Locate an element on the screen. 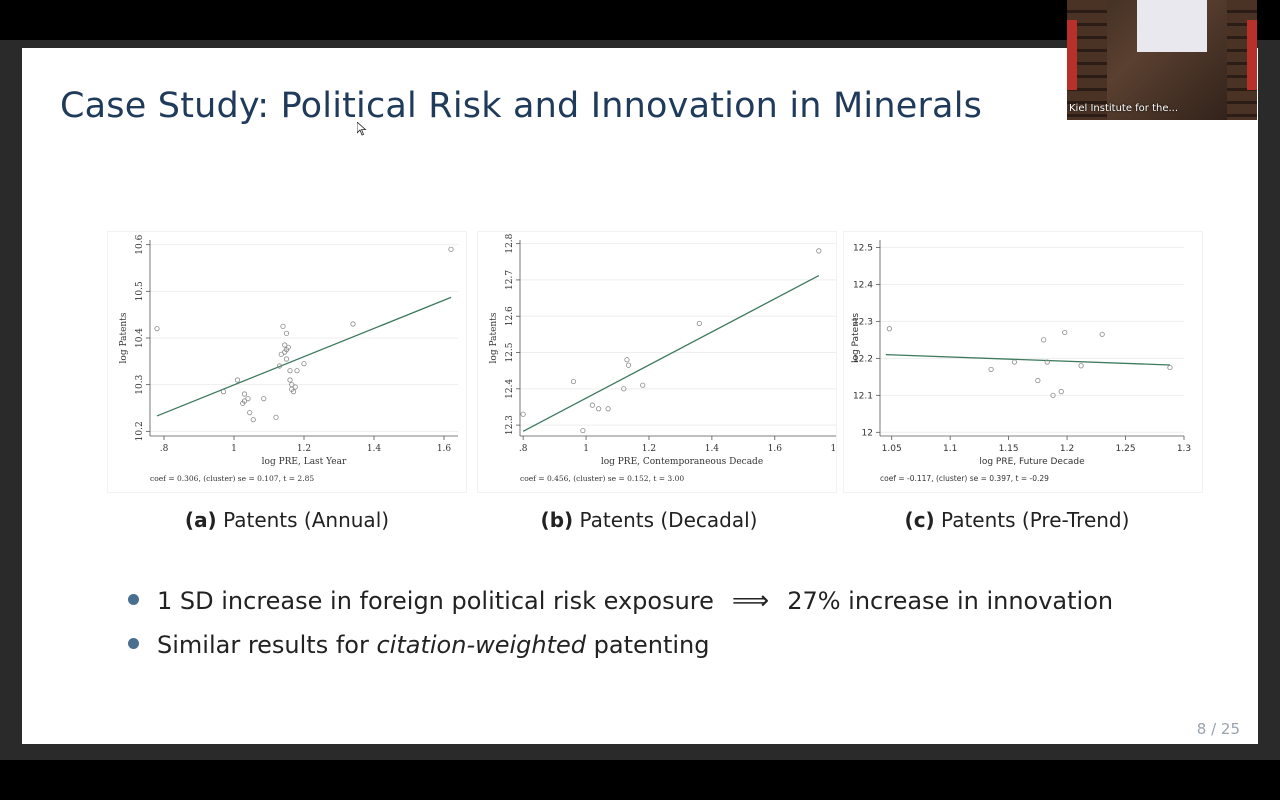 The image size is (1280, 800). page-number: 8 / 25 is located at coordinates (1218, 729).